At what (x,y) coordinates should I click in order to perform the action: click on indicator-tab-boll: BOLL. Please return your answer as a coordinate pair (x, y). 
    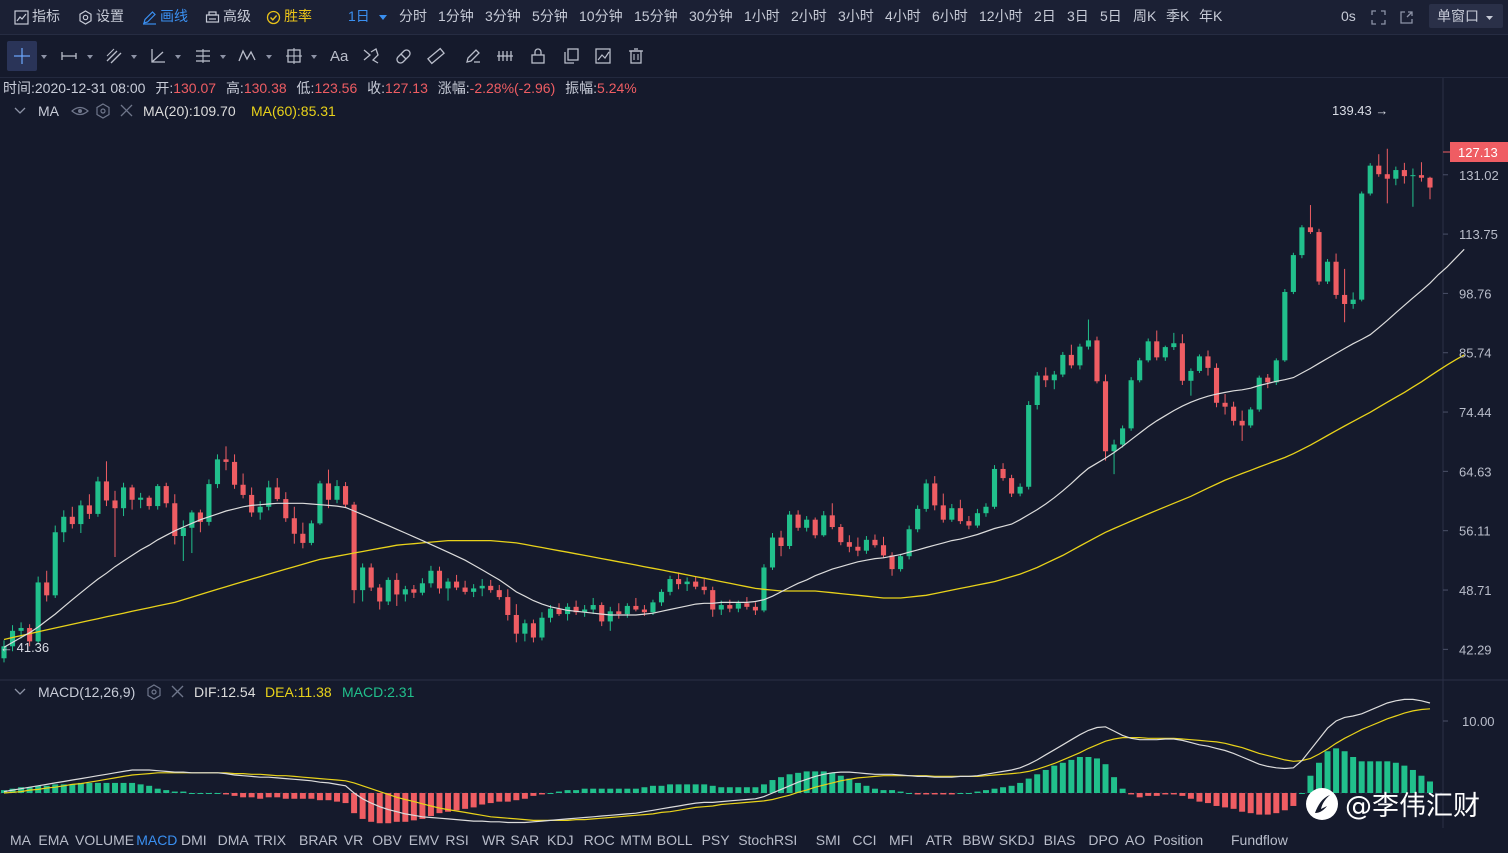
    Looking at the image, I should click on (674, 840).